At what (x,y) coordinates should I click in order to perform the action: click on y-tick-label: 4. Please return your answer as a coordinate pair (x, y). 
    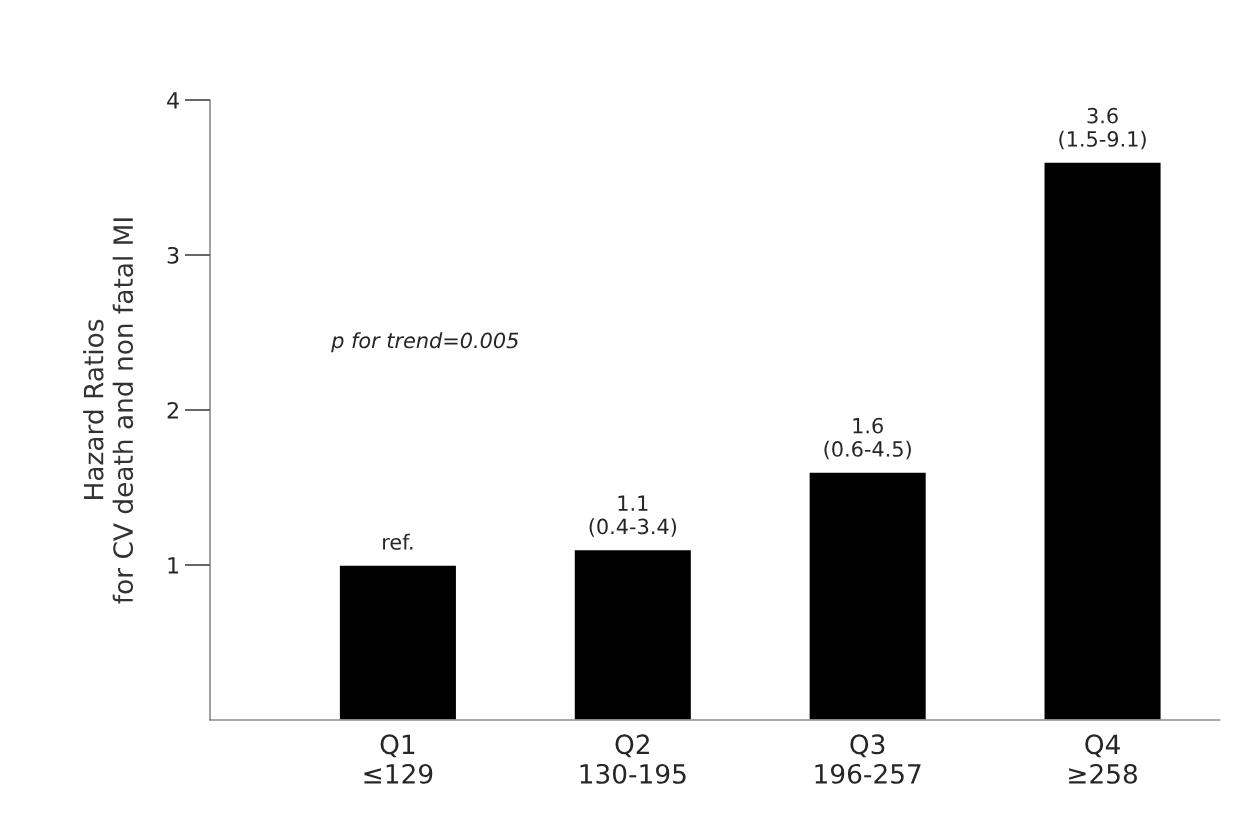
    Looking at the image, I should click on (173, 100).